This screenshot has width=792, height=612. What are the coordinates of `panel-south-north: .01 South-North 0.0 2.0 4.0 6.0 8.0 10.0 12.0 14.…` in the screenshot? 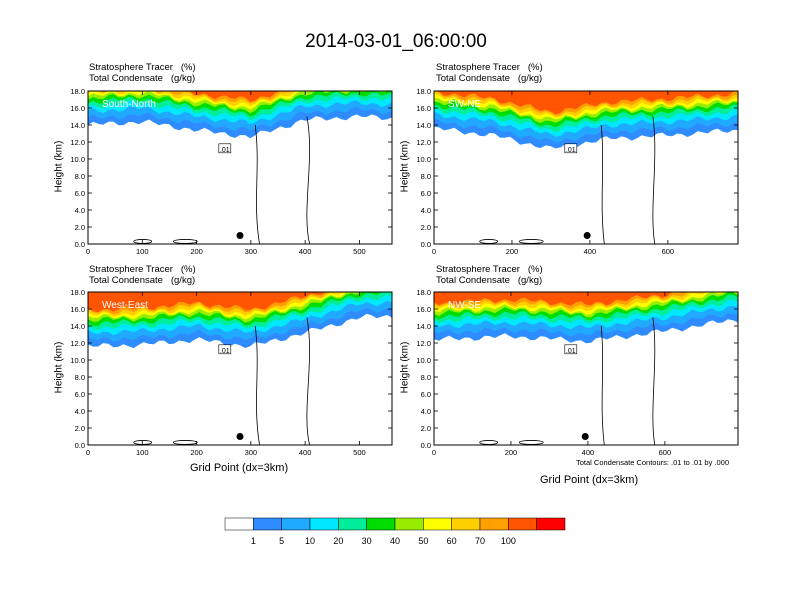 It's located at (231, 171).